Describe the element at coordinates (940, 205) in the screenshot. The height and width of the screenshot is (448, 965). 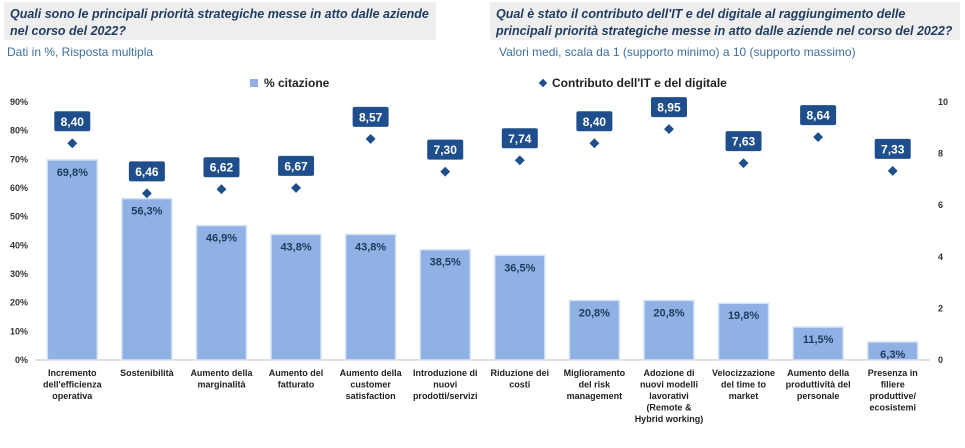
I see `y-right-tick-label: 6` at that location.